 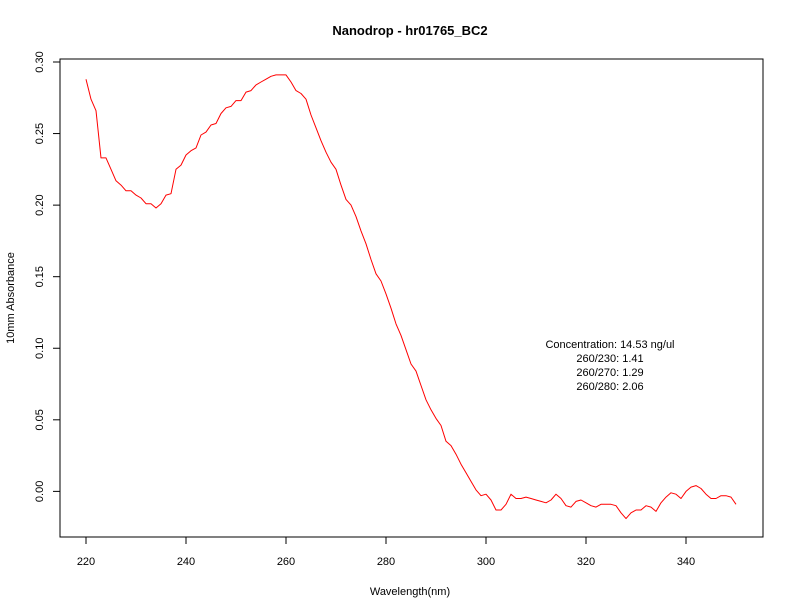 What do you see at coordinates (47, 276) in the screenshot?
I see `y-axis: 0.00 0.05 0.10 0.15 0.20 0.25 0.30` at bounding box center [47, 276].